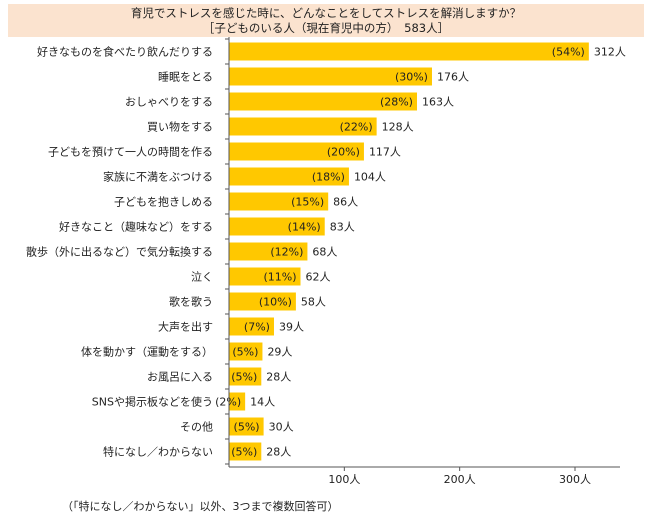 The width and height of the screenshot is (650, 525). Describe the element at coordinates (326, 13) in the screenshot. I see `chart-title: 育児でストレスを感じた時に、どんなことをしてストレスを解消しますか？` at that location.